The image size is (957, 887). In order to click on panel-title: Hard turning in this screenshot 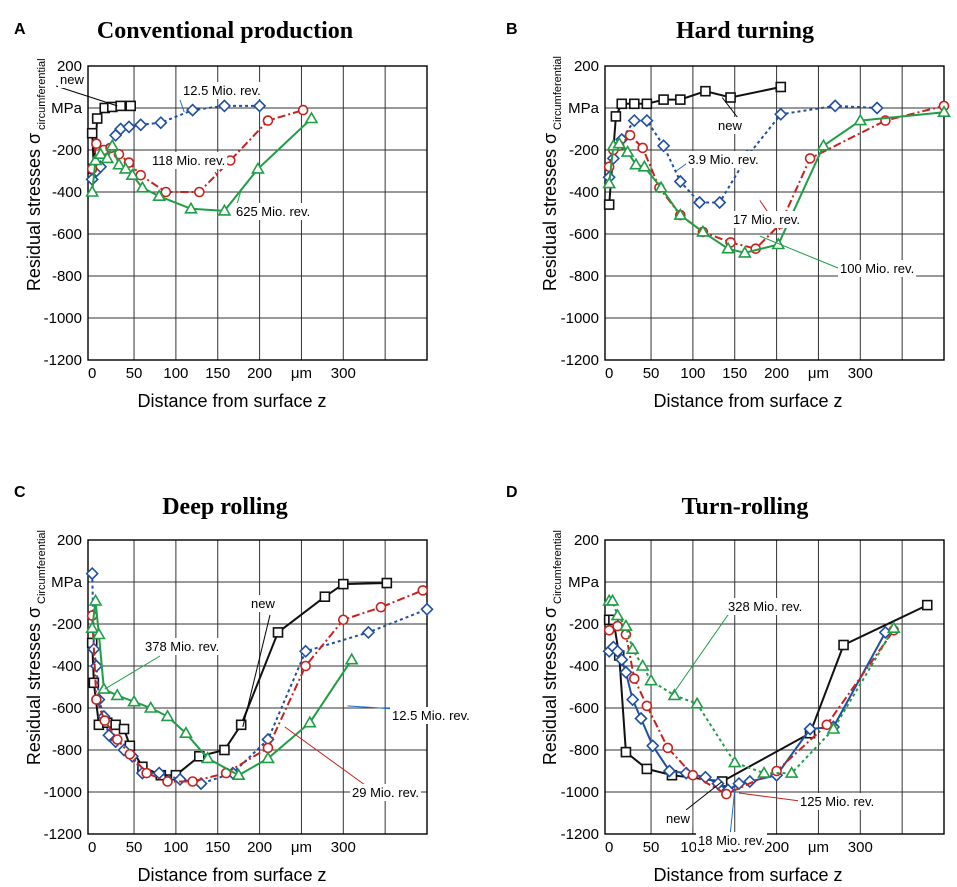, I will do `click(745, 31)`.